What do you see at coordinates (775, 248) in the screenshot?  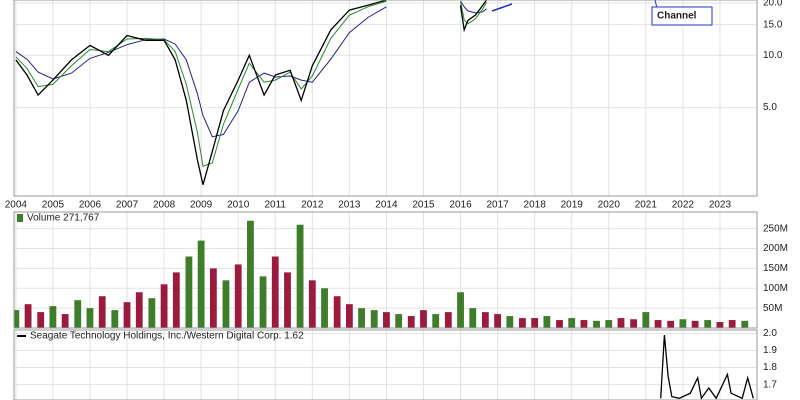 I see `y-tick-label: 200M` at bounding box center [775, 248].